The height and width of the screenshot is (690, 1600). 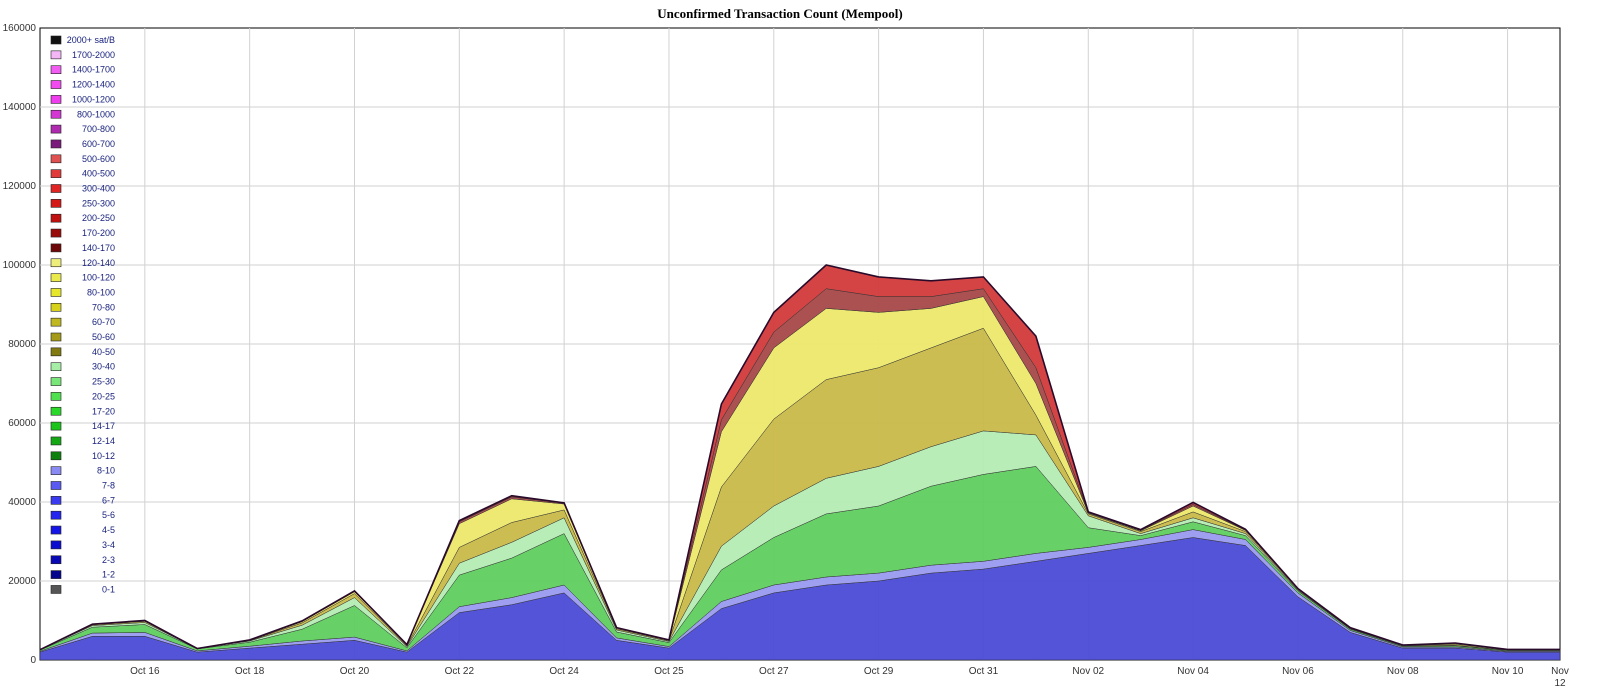 What do you see at coordinates (1298, 671) in the screenshot?
I see `x-tick-label: Nov 06` at bounding box center [1298, 671].